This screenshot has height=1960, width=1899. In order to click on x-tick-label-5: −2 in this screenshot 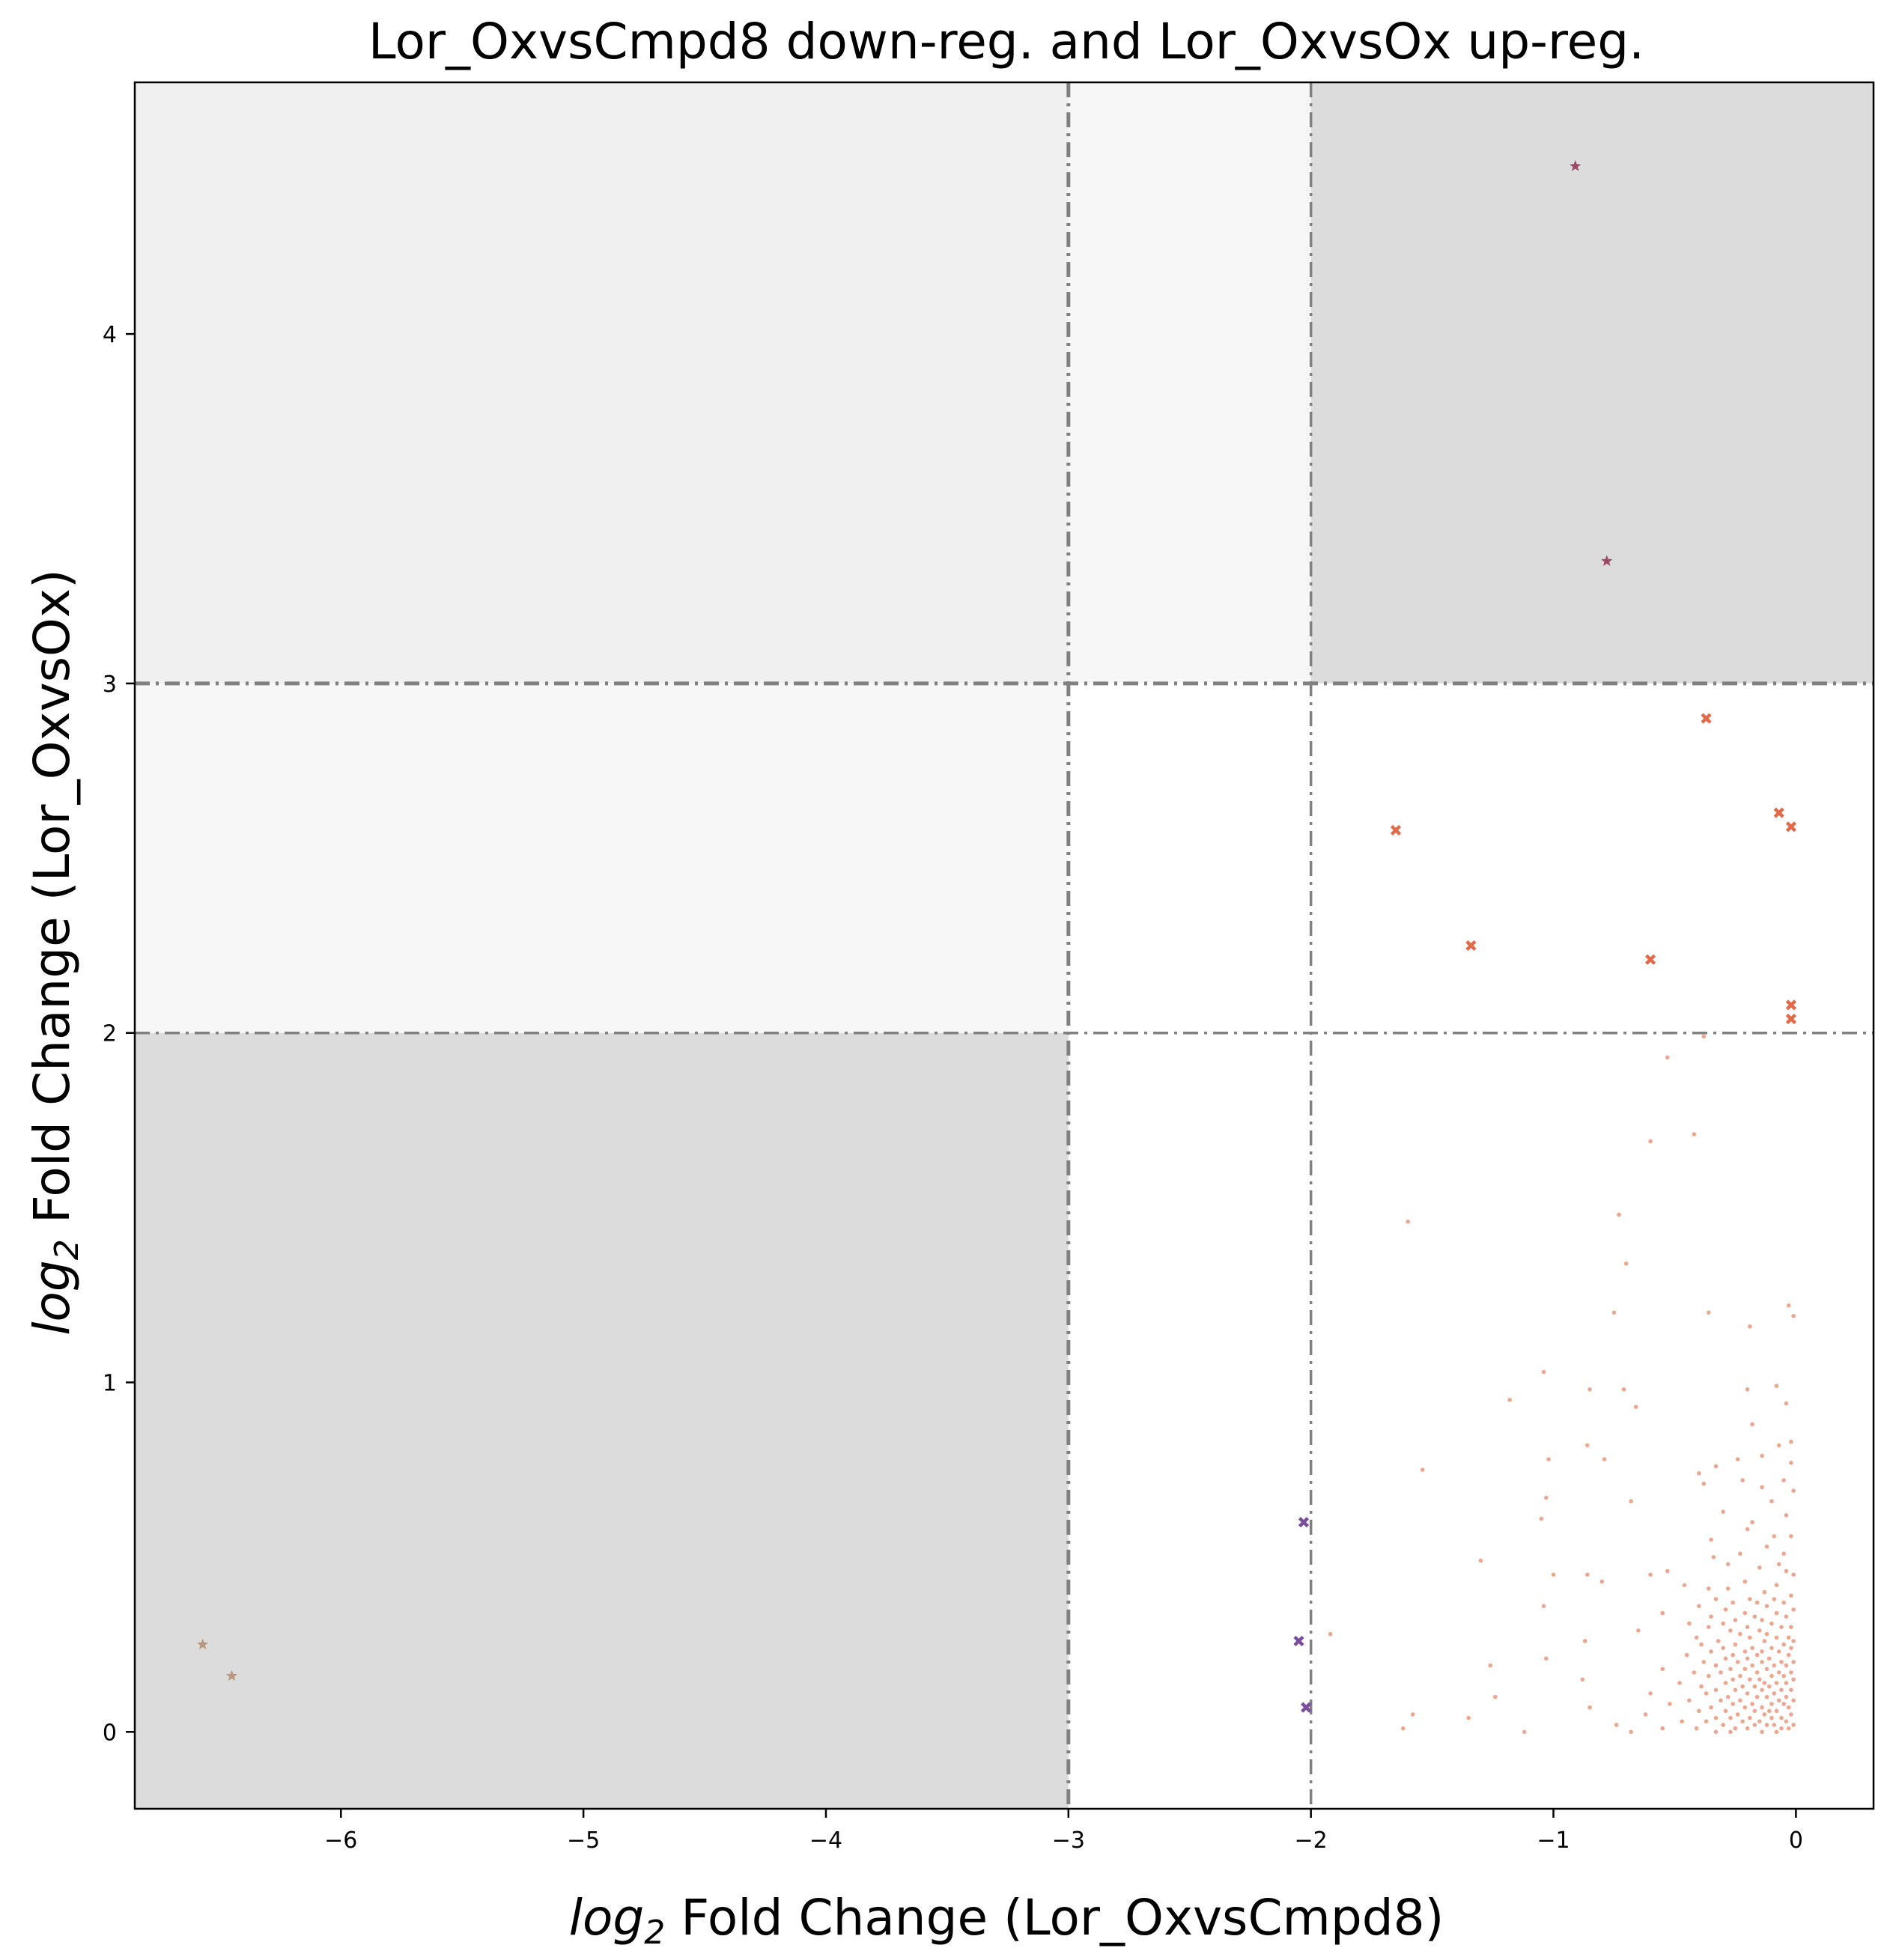, I will do `click(1311, 1840)`.